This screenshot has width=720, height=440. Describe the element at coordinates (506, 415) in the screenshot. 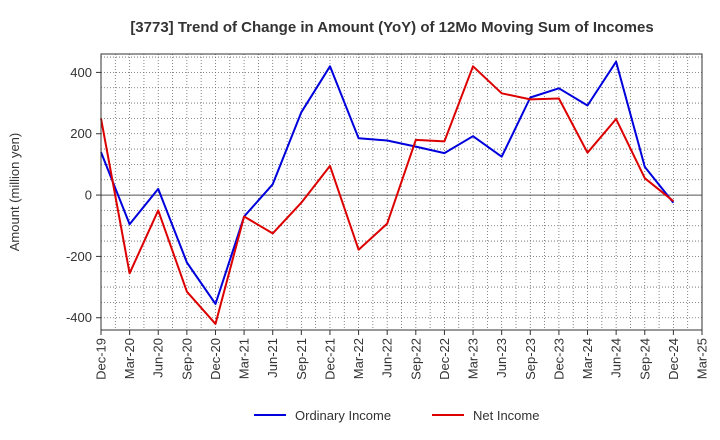

I see `legend-label: Net Income` at that location.